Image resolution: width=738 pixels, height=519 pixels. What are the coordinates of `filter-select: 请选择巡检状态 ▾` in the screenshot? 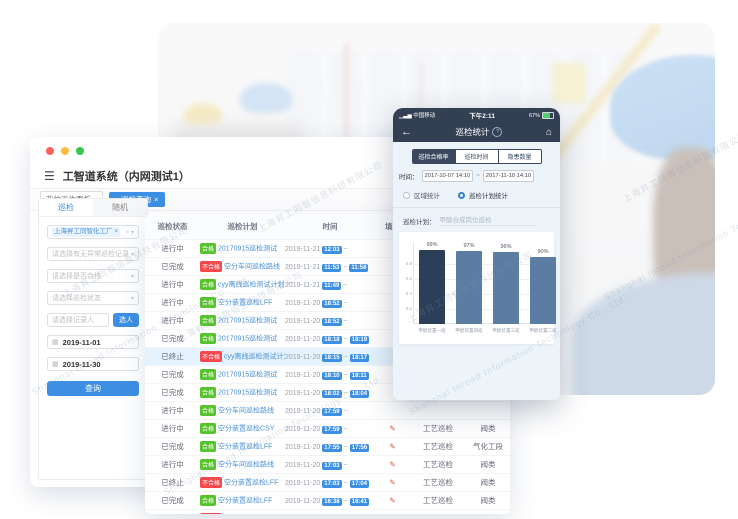 It's located at (93, 298).